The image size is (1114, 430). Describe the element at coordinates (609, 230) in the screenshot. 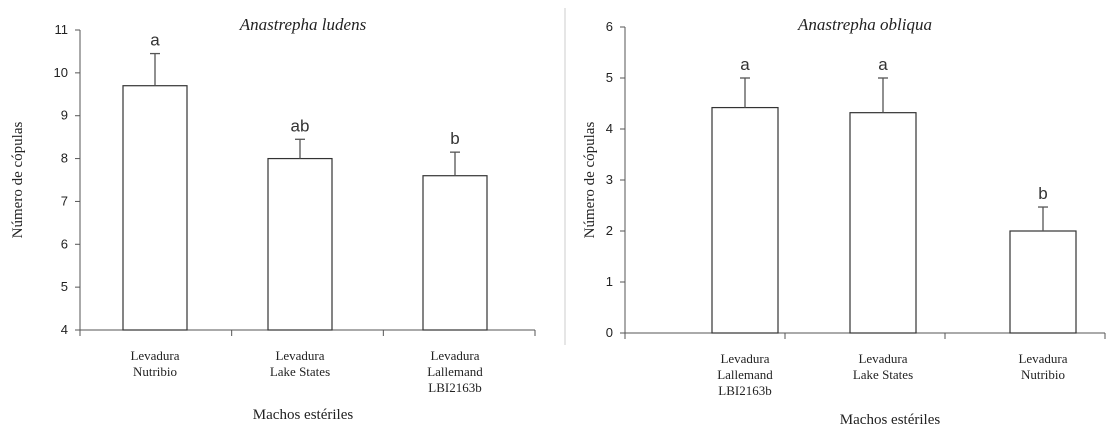

I see `y-tick-label: 2` at that location.